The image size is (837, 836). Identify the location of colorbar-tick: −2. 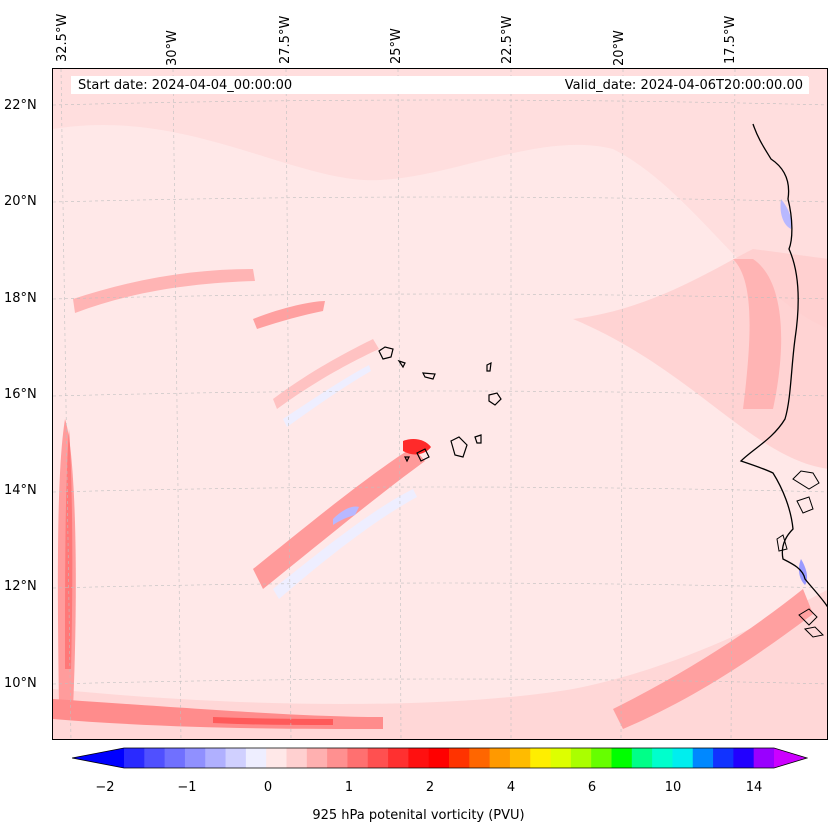
(105, 787).